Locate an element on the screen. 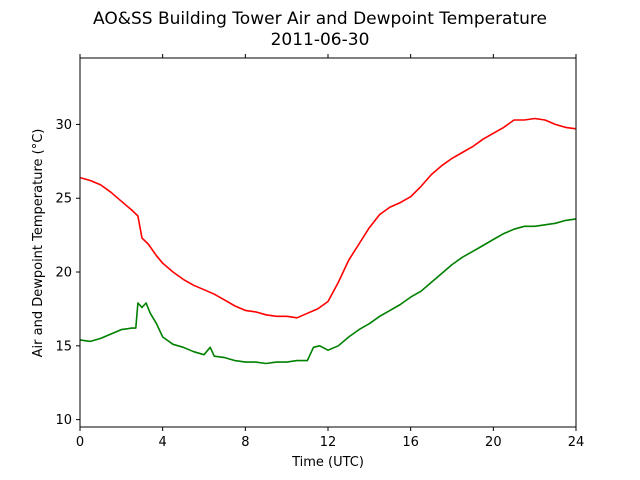 The height and width of the screenshot is (480, 640). x-tick-label: 16 is located at coordinates (410, 442).